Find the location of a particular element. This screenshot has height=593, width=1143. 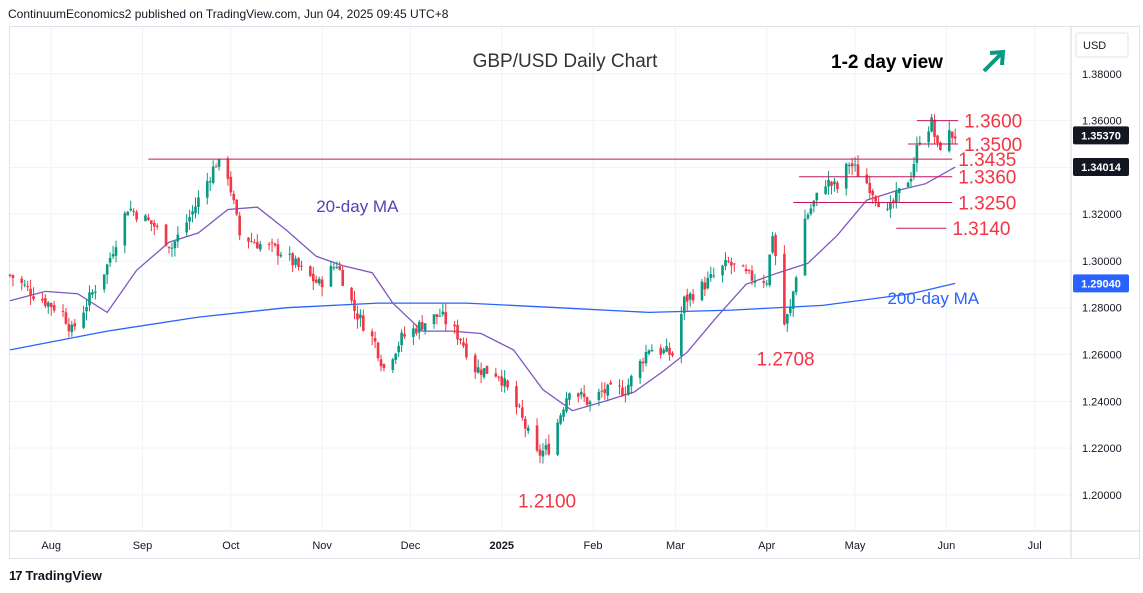

ma200-line is located at coordinates (482, 316).